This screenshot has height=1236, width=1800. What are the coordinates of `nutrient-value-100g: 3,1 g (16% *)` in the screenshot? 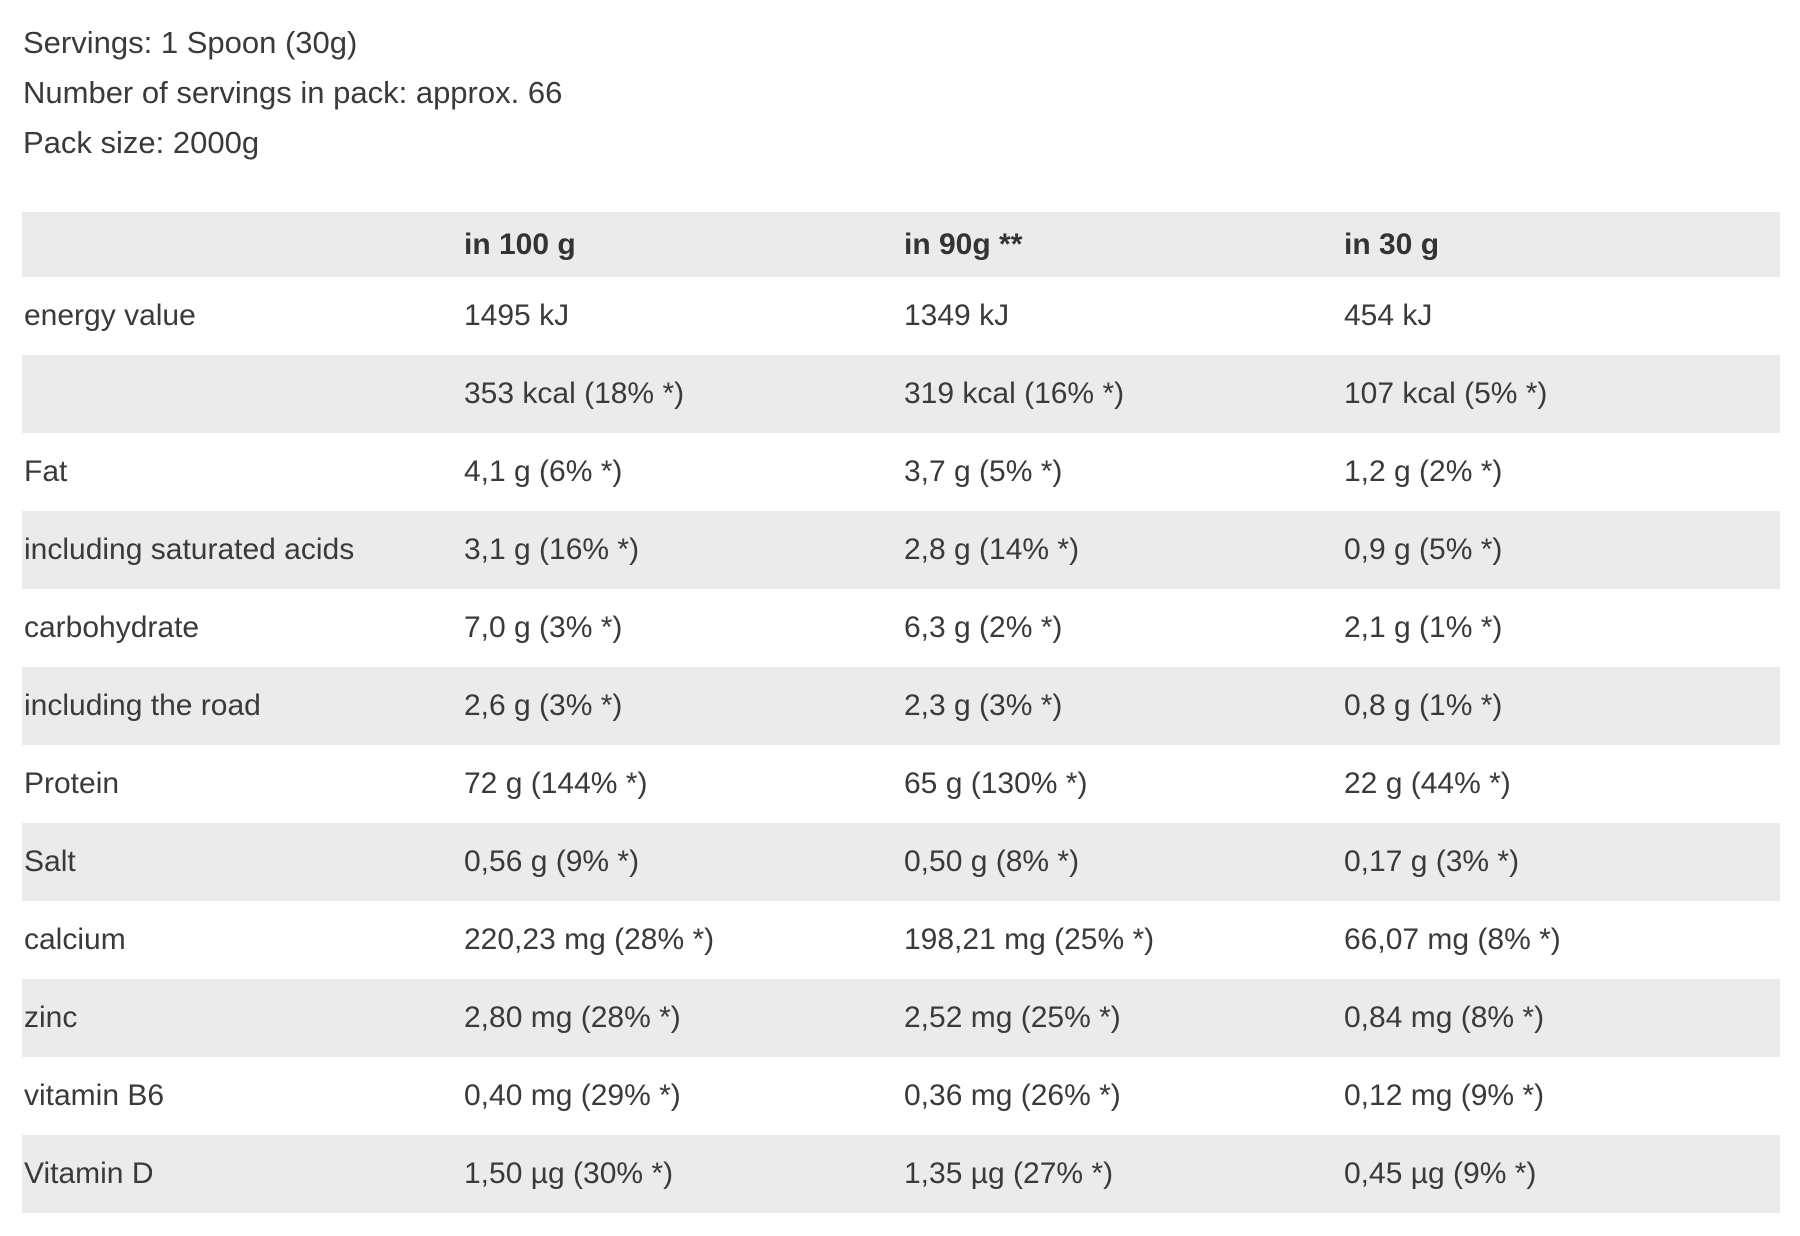 It's located at (552, 549).